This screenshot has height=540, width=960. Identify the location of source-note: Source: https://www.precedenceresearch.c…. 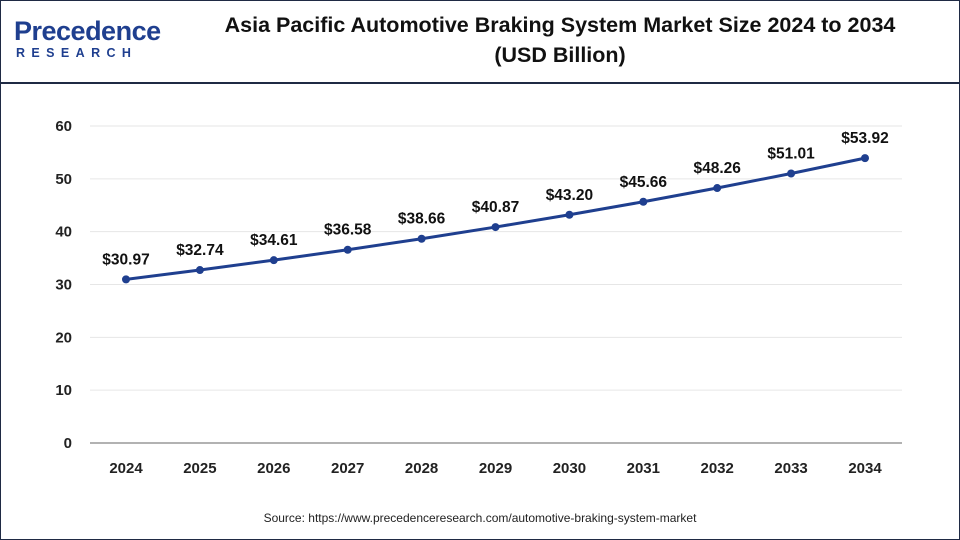
(480, 518).